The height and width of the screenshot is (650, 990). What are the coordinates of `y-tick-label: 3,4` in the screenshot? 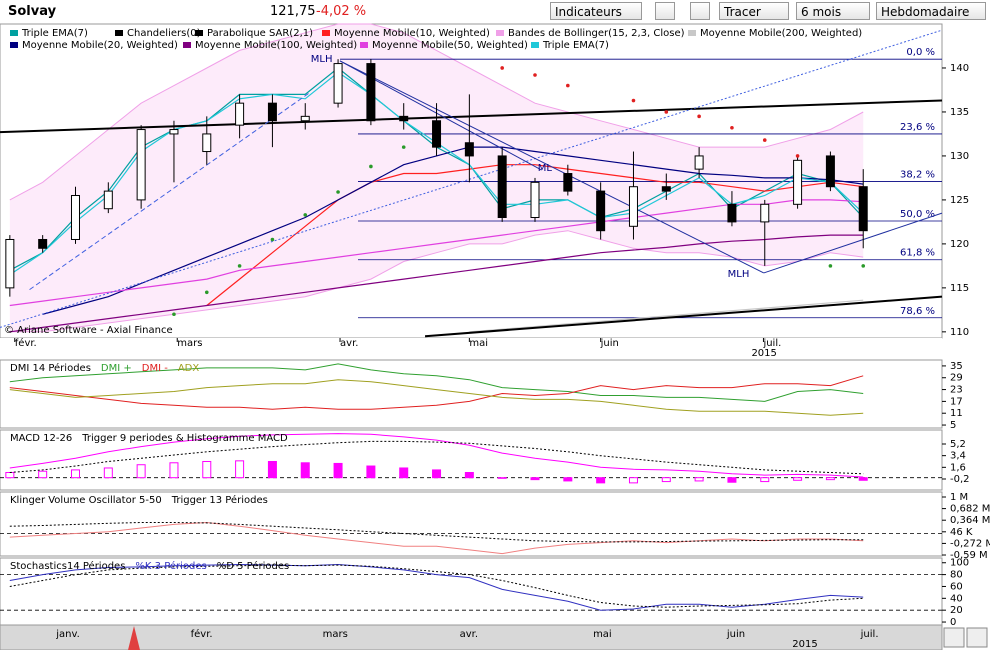 It's located at (958, 456).